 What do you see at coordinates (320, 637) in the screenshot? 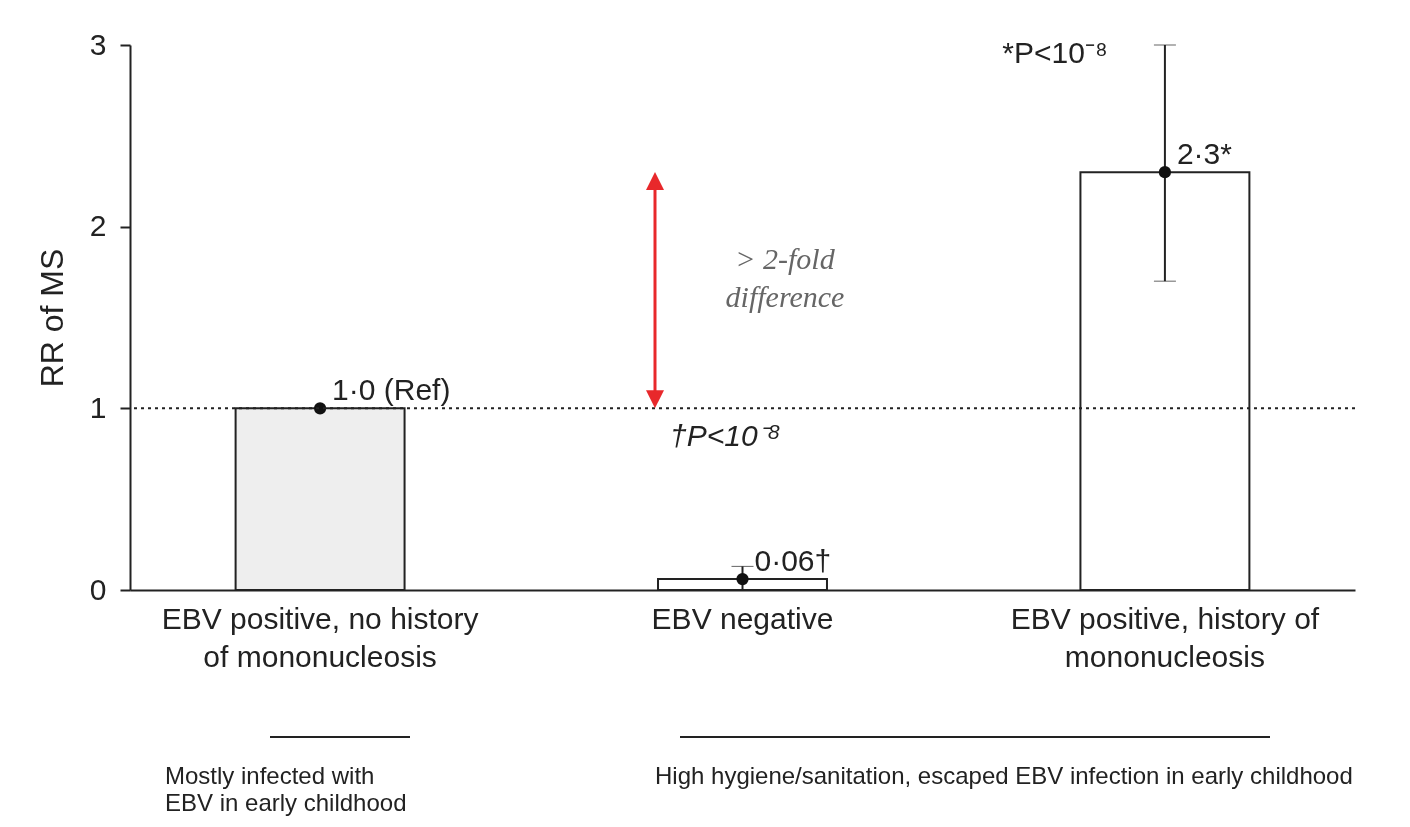
I see `x-tick-label: EBV positive, no history of mononucleosis` at bounding box center [320, 637].